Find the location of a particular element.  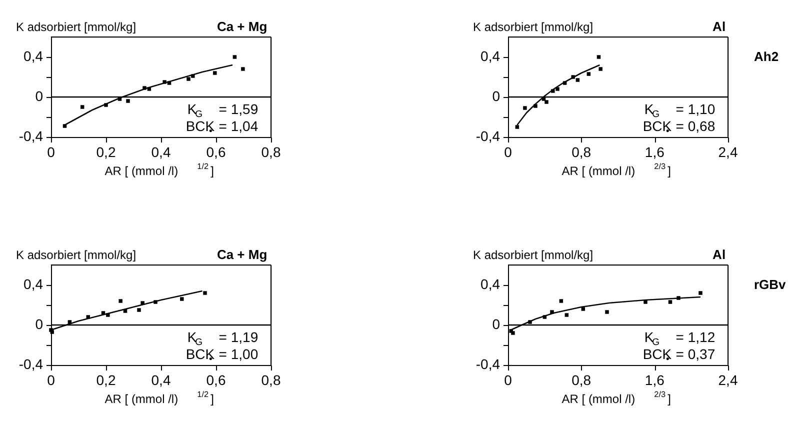

text: rGBv is located at coordinates (770, 284).